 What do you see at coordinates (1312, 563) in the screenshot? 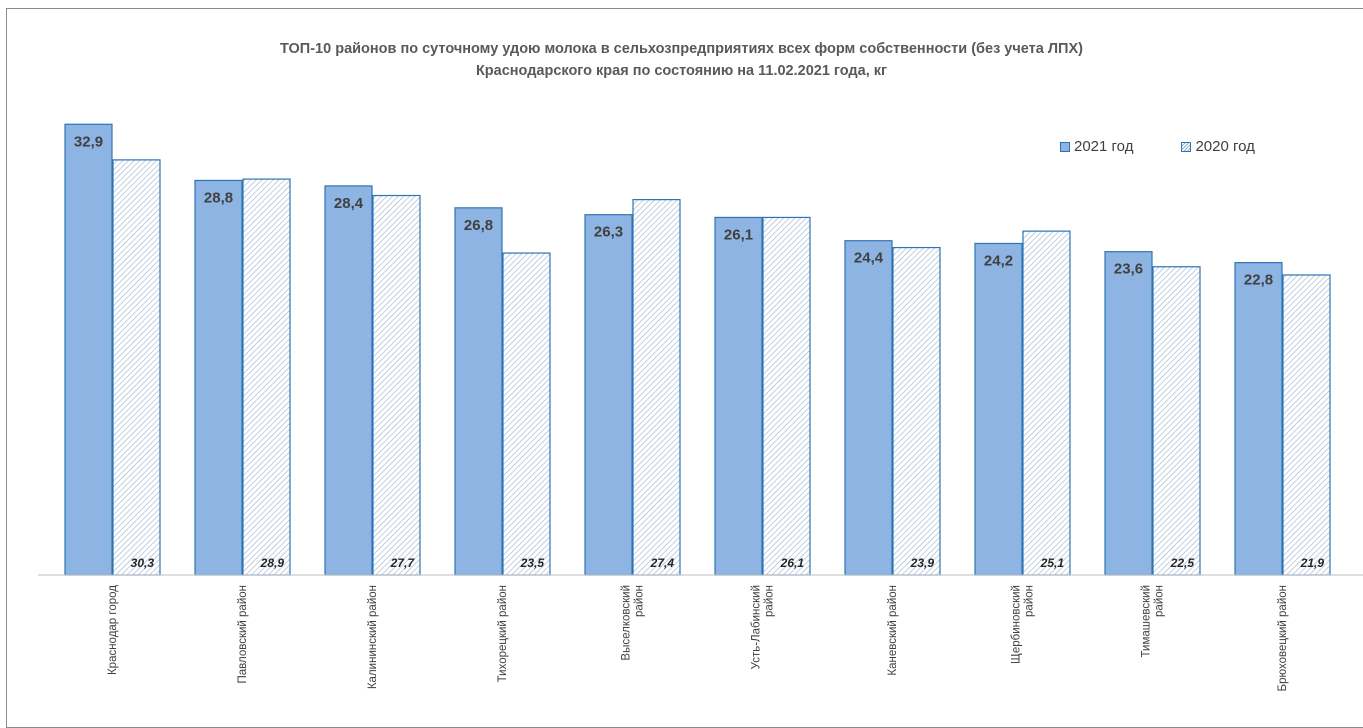
I see `data-label-2020-10: 21,9` at bounding box center [1312, 563].